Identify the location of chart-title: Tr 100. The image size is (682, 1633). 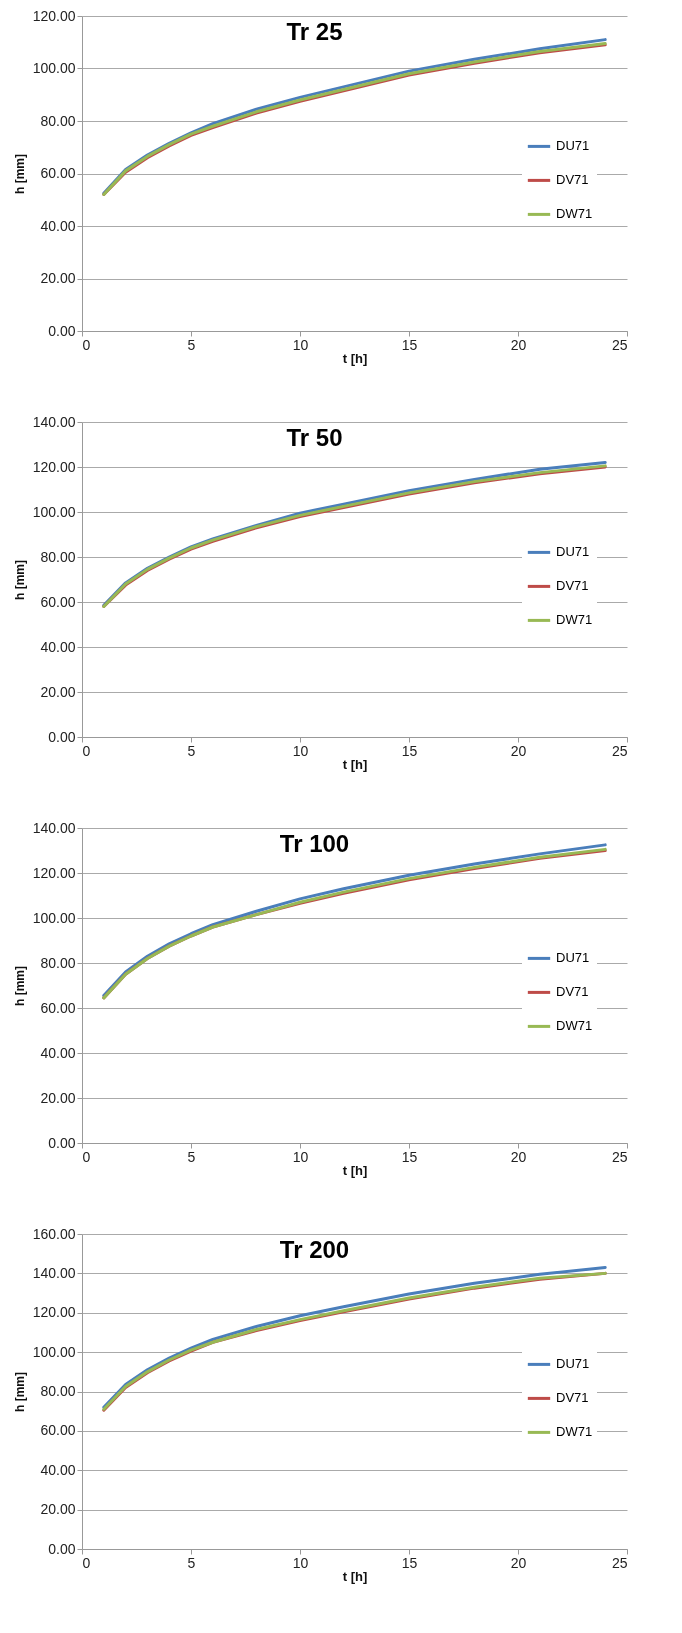
(314, 843).